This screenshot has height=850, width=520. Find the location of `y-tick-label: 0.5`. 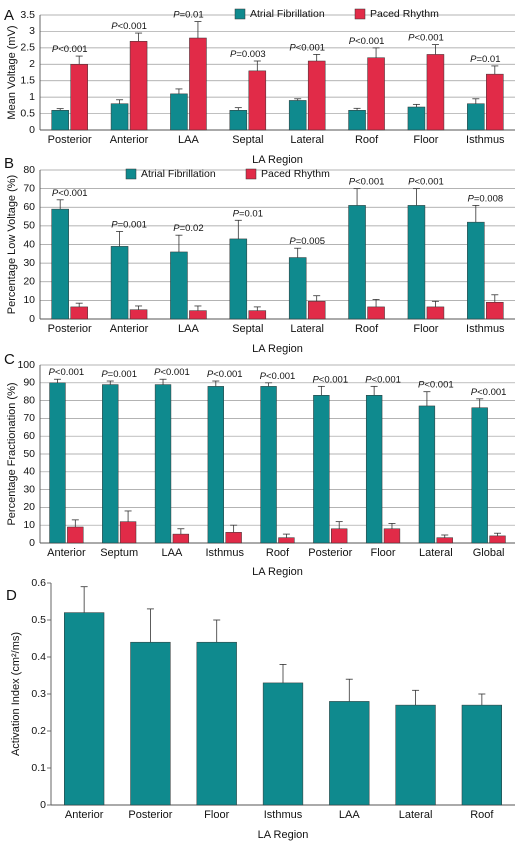

y-tick-label: 0.5 is located at coordinates (38, 620).